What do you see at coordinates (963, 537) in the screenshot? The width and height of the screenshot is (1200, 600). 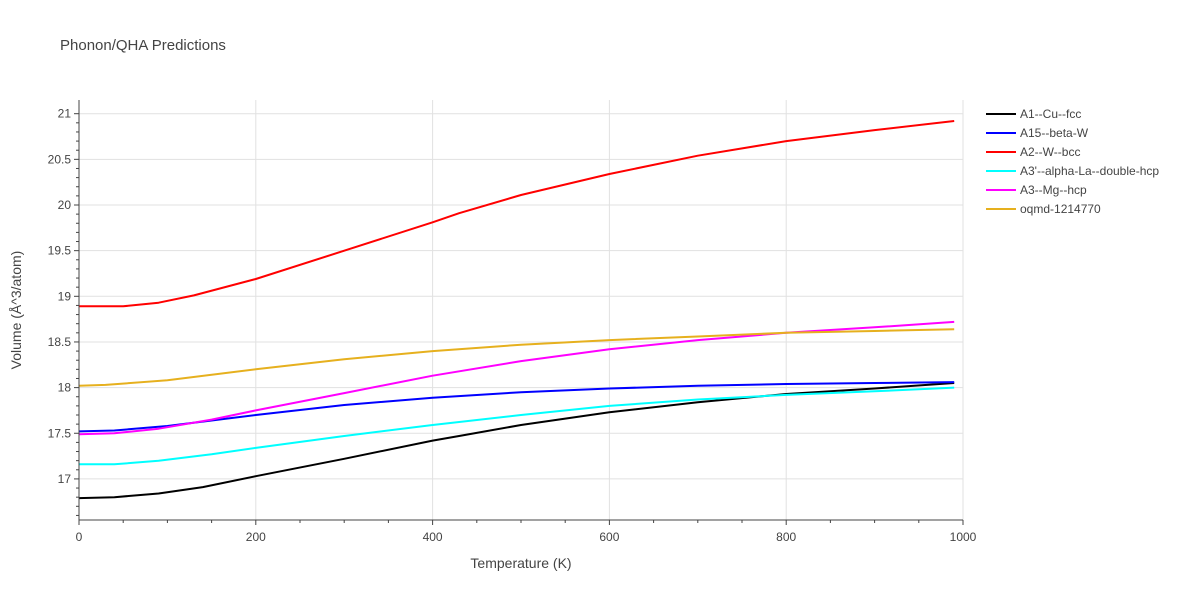 I see `x-tick-label: 1000` at bounding box center [963, 537].